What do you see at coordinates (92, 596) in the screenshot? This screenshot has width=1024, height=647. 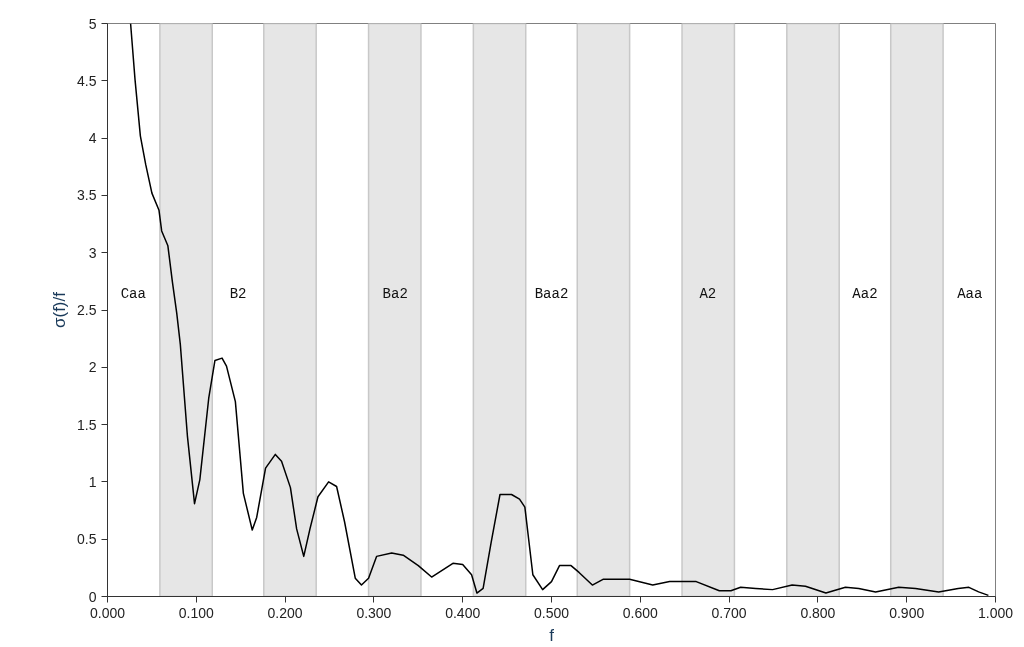 I see `y-tick-label: 0` at bounding box center [92, 596].